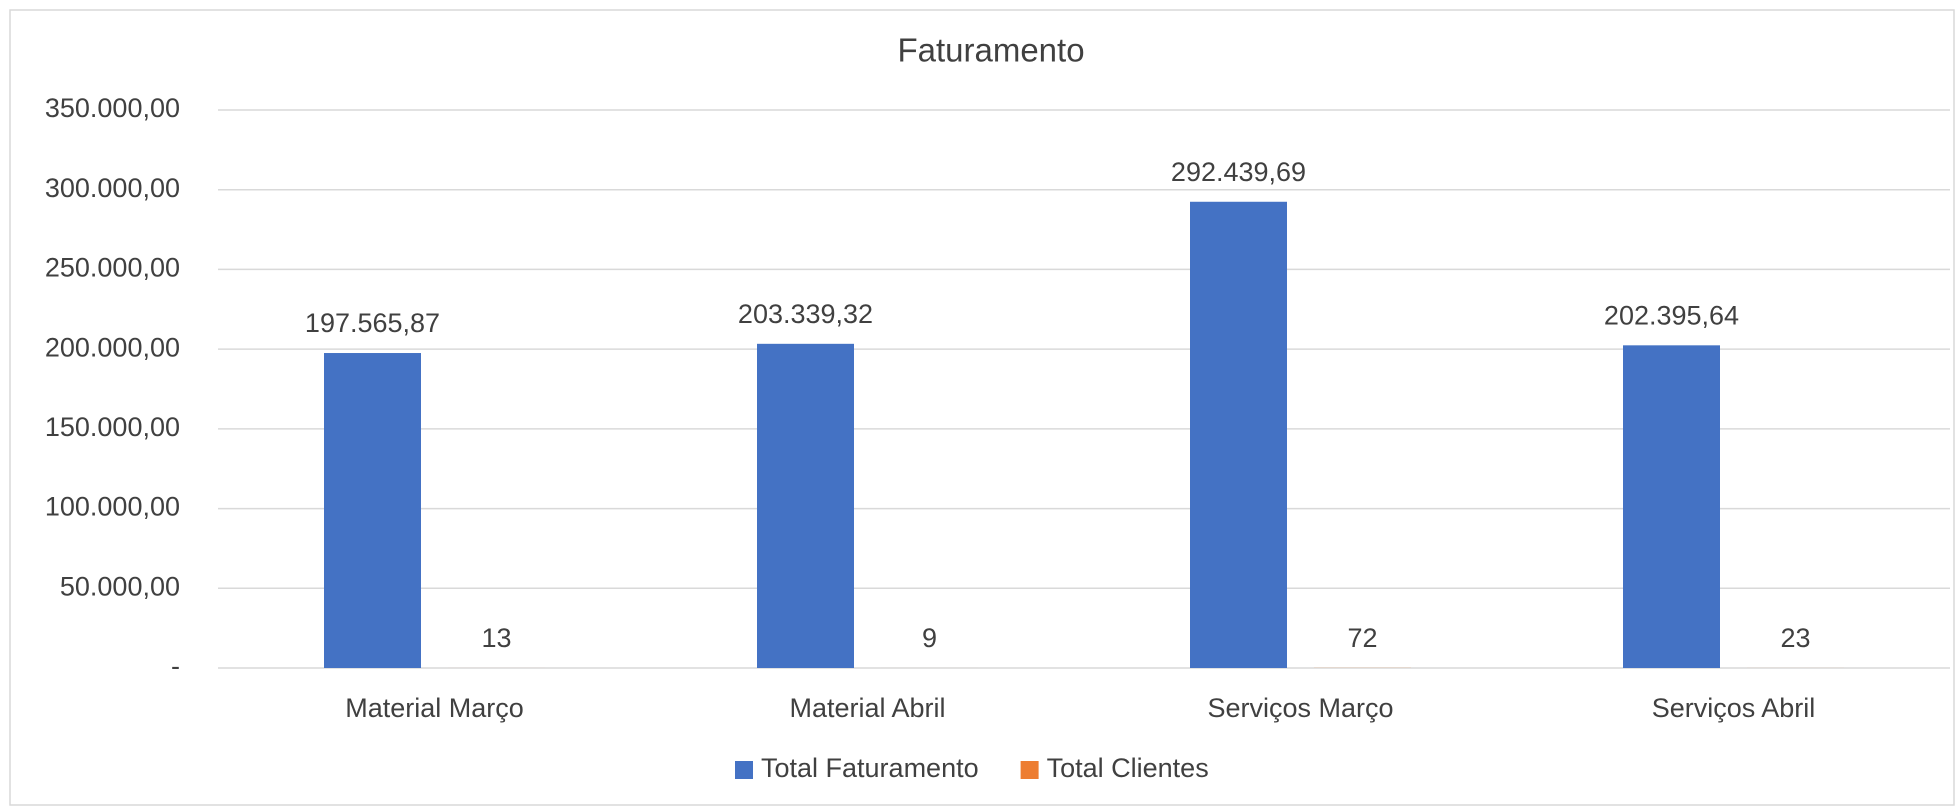 The width and height of the screenshot is (1957, 808). Describe the element at coordinates (1795, 638) in the screenshot. I see `data-label: 23` at that location.